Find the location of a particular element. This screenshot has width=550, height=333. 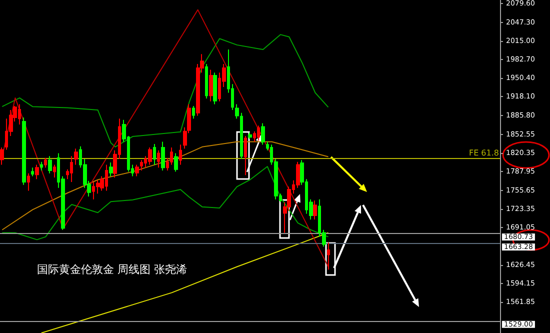

ref-line-label: FE 61.8 is located at coordinates (483, 153).